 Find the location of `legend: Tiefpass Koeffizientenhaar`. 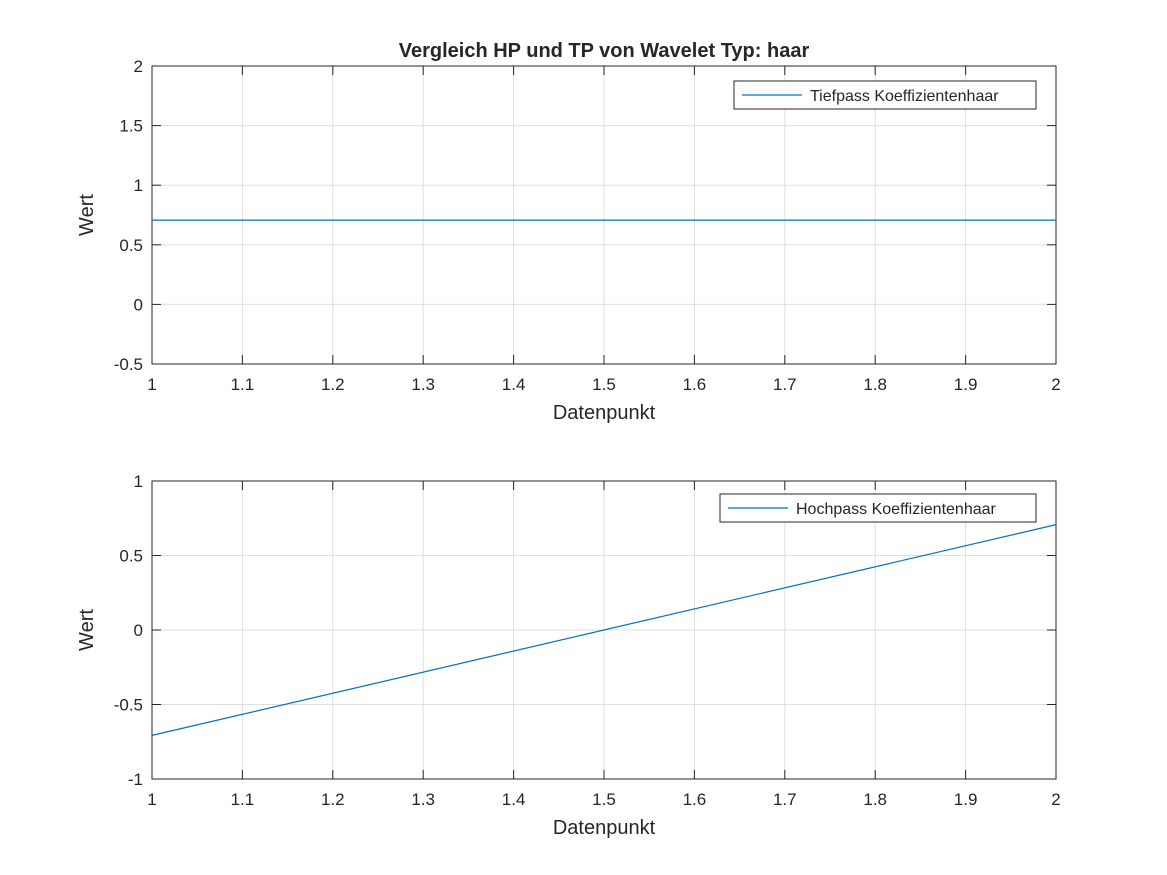

legend: Tiefpass Koeffizientenhaar is located at coordinates (885, 95).